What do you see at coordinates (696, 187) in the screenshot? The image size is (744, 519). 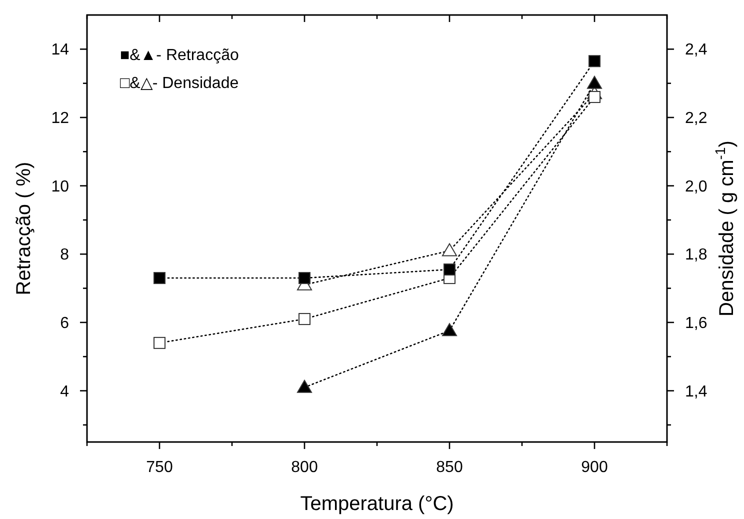 I see `y2-tick-label: 2,0` at bounding box center [696, 187].